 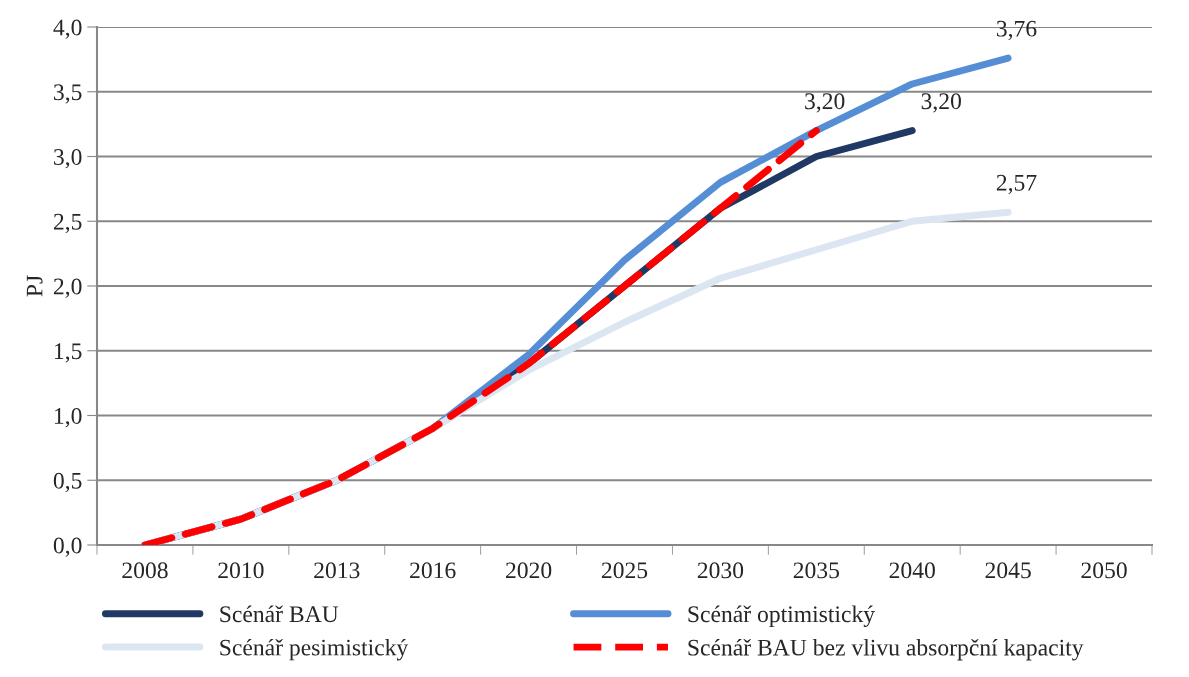 I want to click on y-tick-label: 0,5, so click(x=67, y=482).